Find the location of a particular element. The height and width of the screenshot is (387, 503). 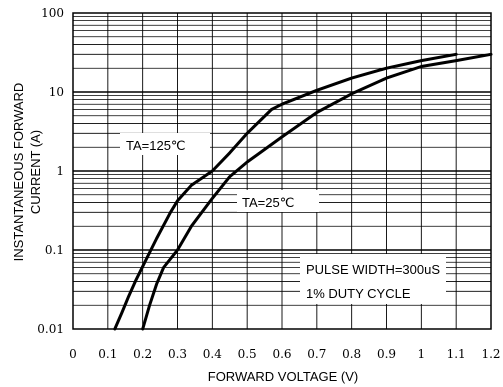

x-tick-label: 0.5 is located at coordinates (247, 354).